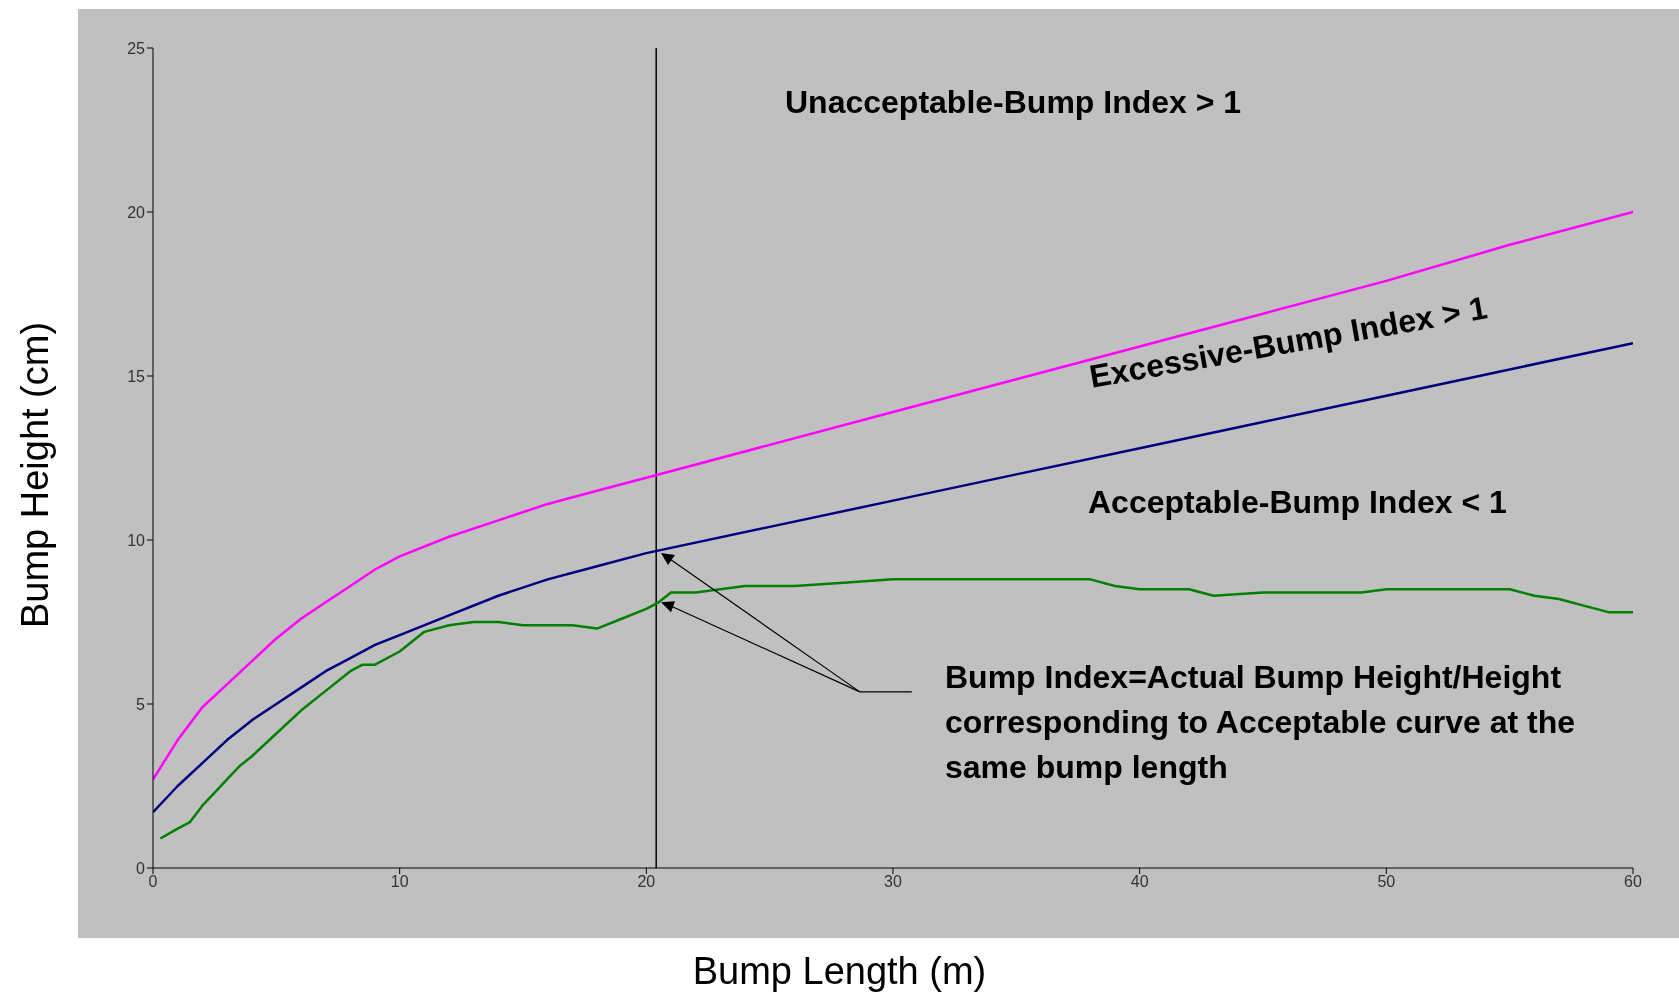  What do you see at coordinates (893, 882) in the screenshot?
I see `x-tick-label: 30` at bounding box center [893, 882].